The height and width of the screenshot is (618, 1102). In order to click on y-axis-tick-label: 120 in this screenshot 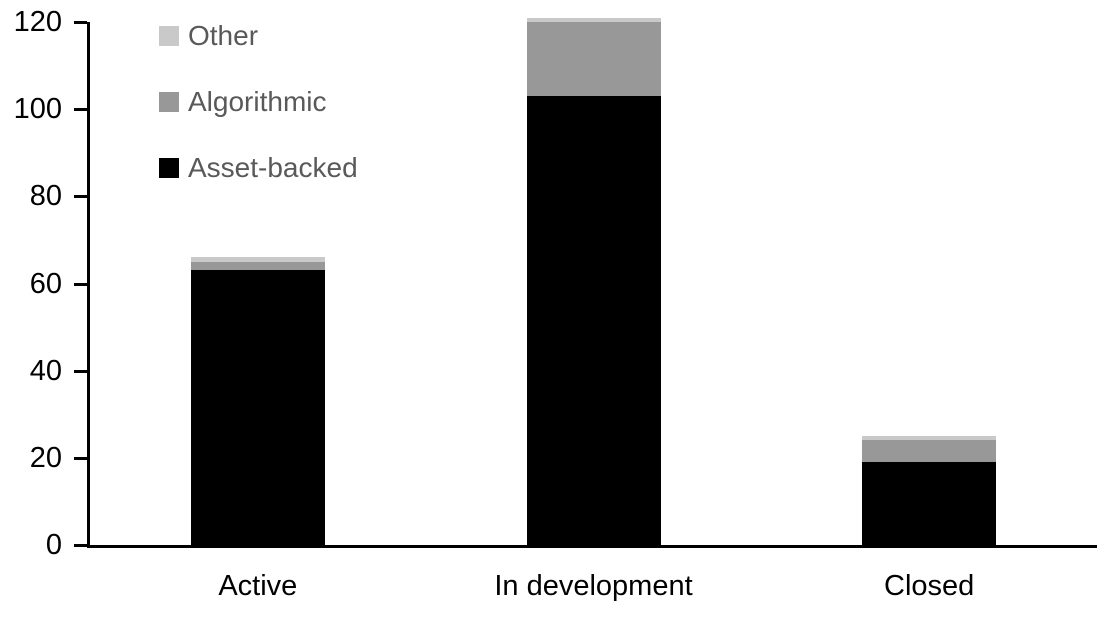, I will do `click(37, 22)`.